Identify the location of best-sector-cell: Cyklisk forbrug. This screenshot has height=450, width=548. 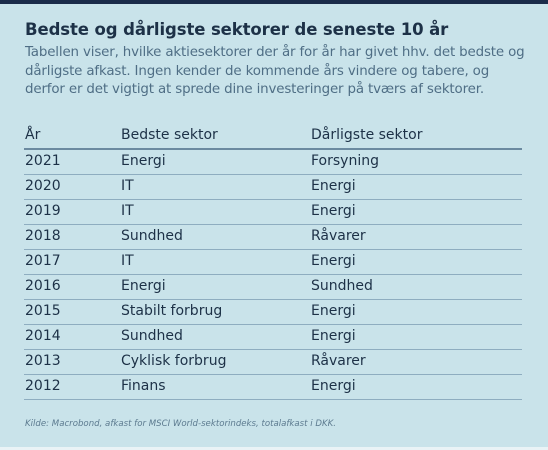
(174, 361).